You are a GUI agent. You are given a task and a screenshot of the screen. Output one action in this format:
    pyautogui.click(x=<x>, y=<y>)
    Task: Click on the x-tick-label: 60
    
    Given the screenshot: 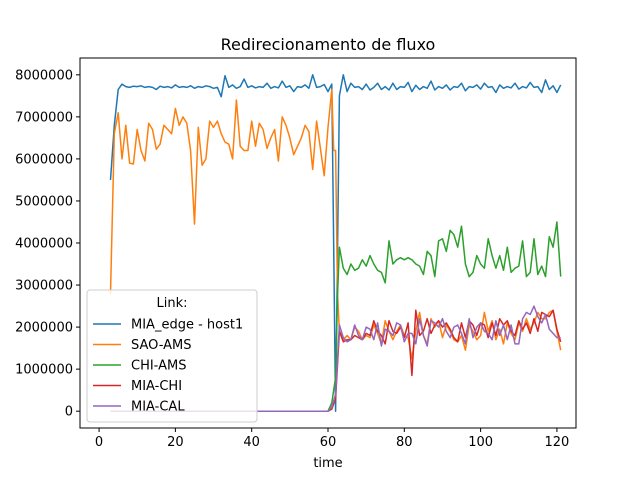 What is the action you would take?
    pyautogui.click(x=328, y=442)
    